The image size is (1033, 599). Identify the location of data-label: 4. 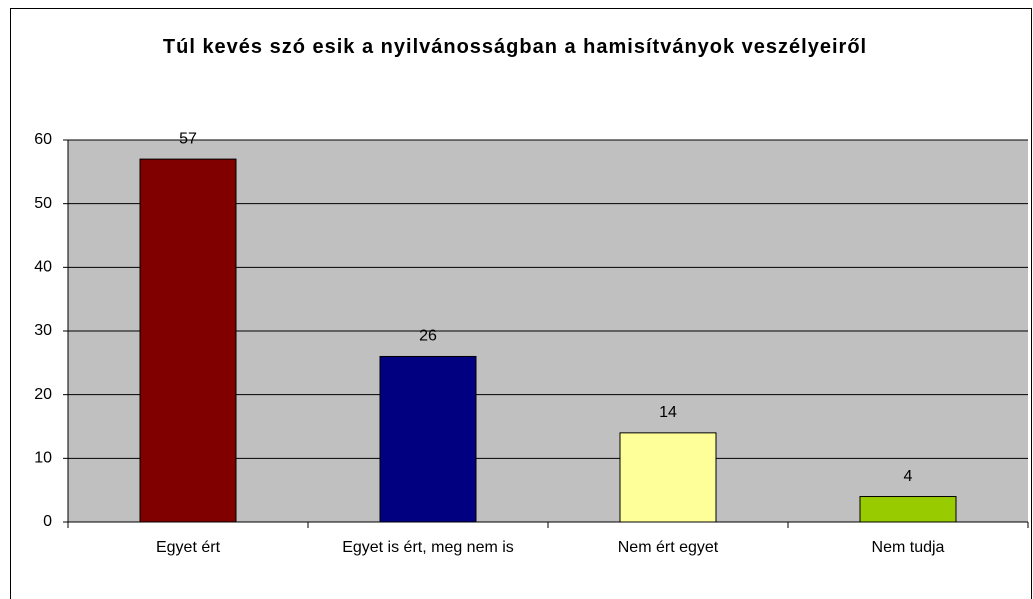
(908, 476).